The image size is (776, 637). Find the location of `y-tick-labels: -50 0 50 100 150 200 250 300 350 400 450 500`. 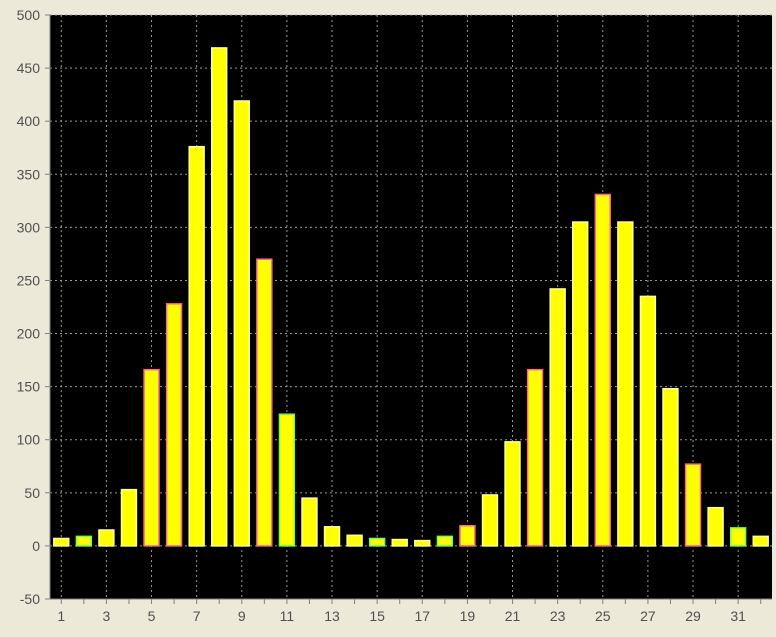

y-tick-labels: -50 0 50 100 150 200 250 300 350 400 450 500 is located at coordinates (29, 307).